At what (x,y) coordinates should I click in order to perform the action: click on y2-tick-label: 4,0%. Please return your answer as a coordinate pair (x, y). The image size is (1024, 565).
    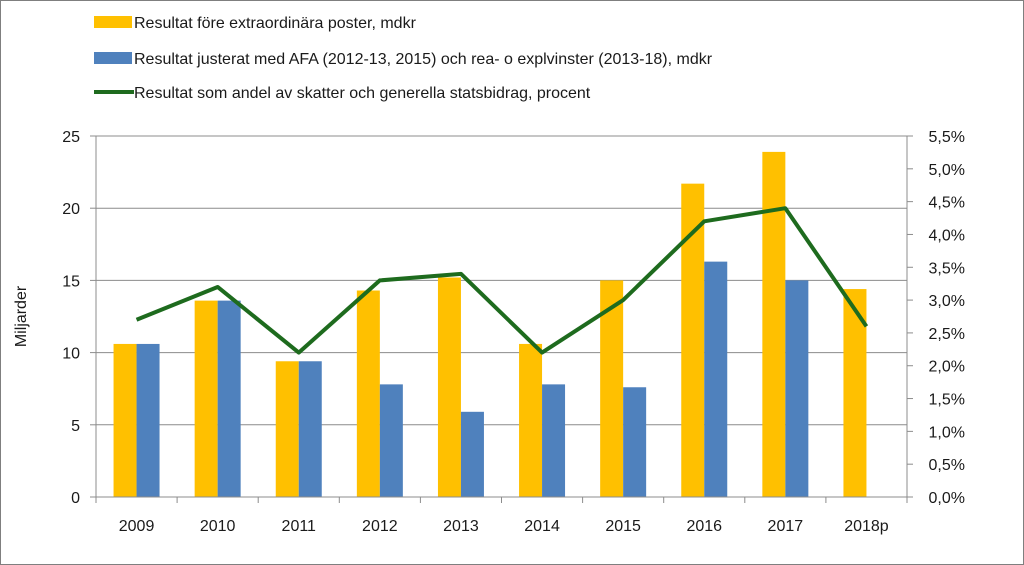
    Looking at the image, I should click on (947, 235).